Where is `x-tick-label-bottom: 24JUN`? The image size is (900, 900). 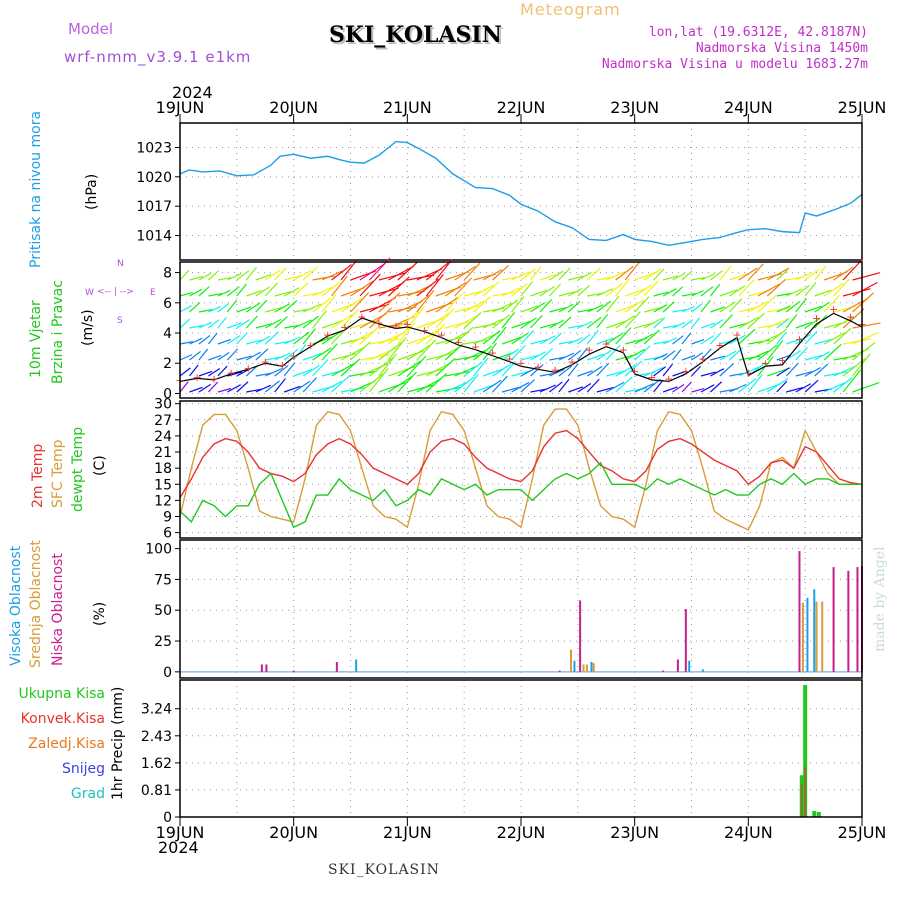 x-tick-label-bottom: 24JUN is located at coordinates (748, 832).